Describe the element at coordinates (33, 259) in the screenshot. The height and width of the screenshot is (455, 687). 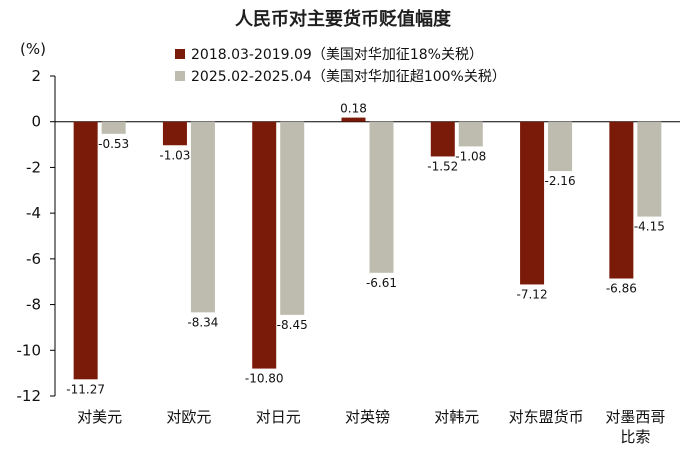
I see `y-tick-label: -6` at that location.